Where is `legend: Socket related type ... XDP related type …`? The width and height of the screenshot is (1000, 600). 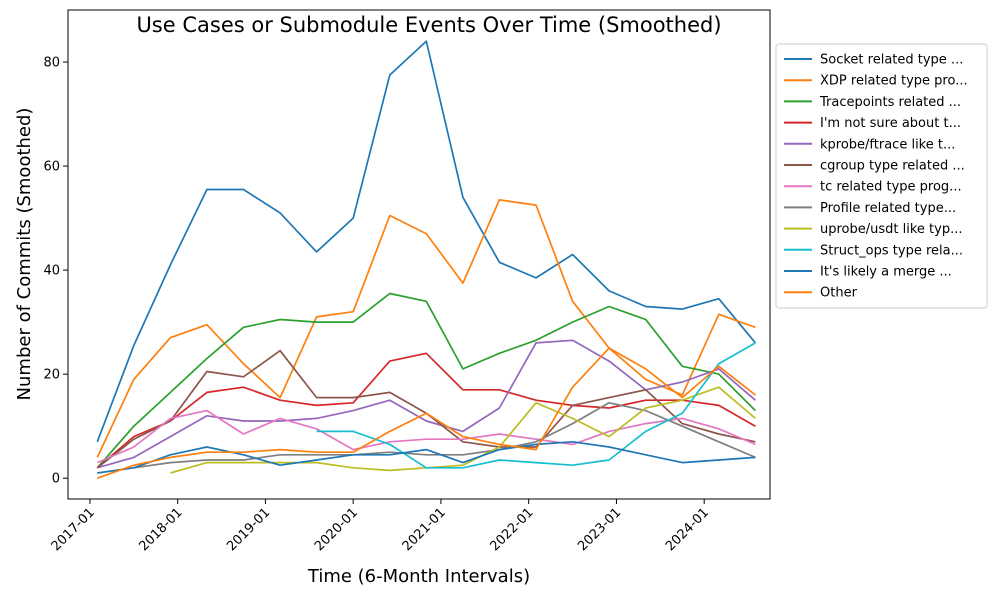
legend: Socket related type ... XDP related type … is located at coordinates (881, 176).